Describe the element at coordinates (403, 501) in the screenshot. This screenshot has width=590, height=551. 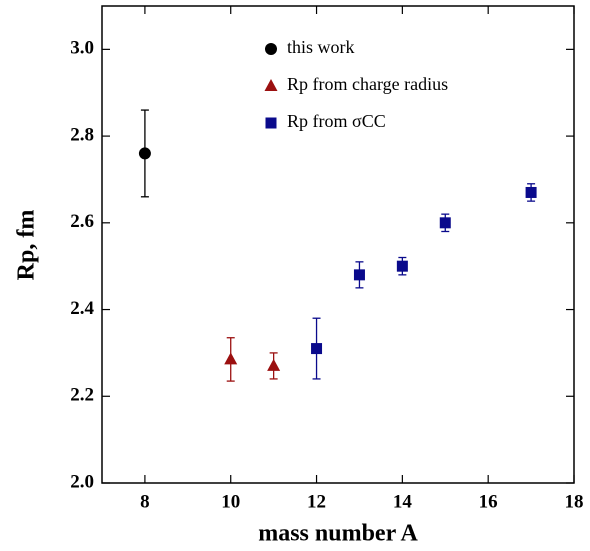
I see `x-tick-label: 14` at that location.